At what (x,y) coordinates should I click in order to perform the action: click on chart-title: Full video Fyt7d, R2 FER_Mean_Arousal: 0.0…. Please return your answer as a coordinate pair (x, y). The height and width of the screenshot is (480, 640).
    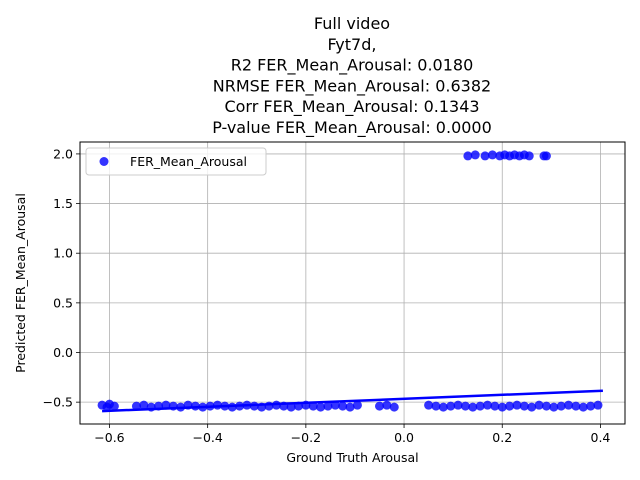
    Looking at the image, I should click on (352, 76).